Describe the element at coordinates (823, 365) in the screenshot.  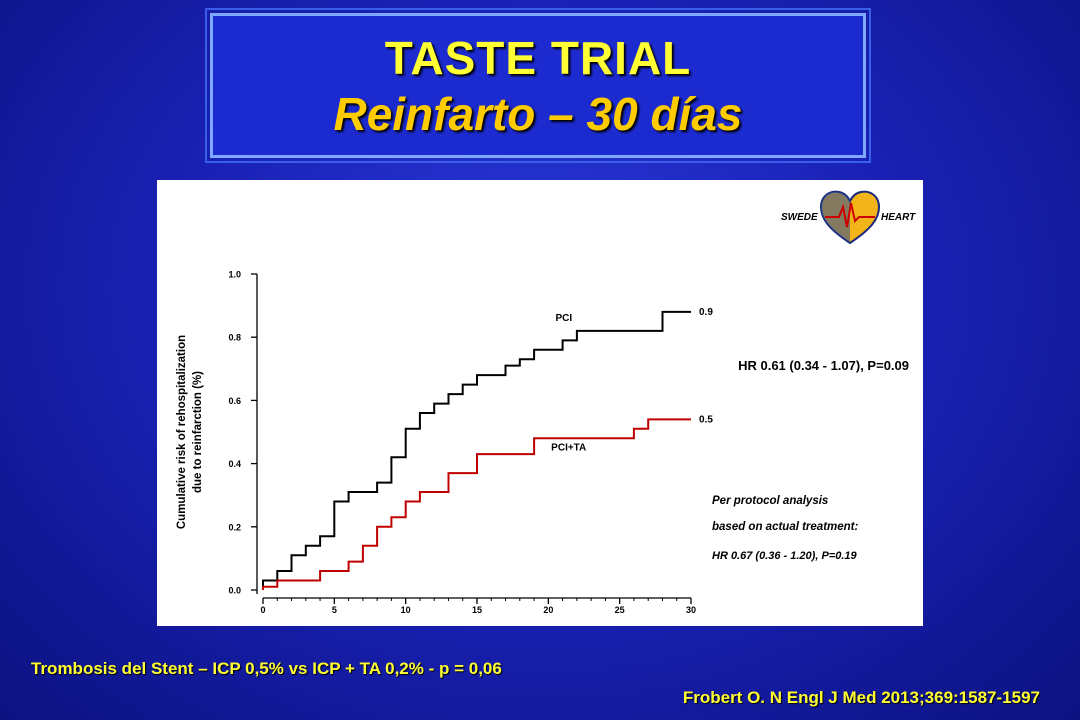
I see `hr-annotation: HR 0.61 (0.34 - 1.07), P=0.09` at that location.